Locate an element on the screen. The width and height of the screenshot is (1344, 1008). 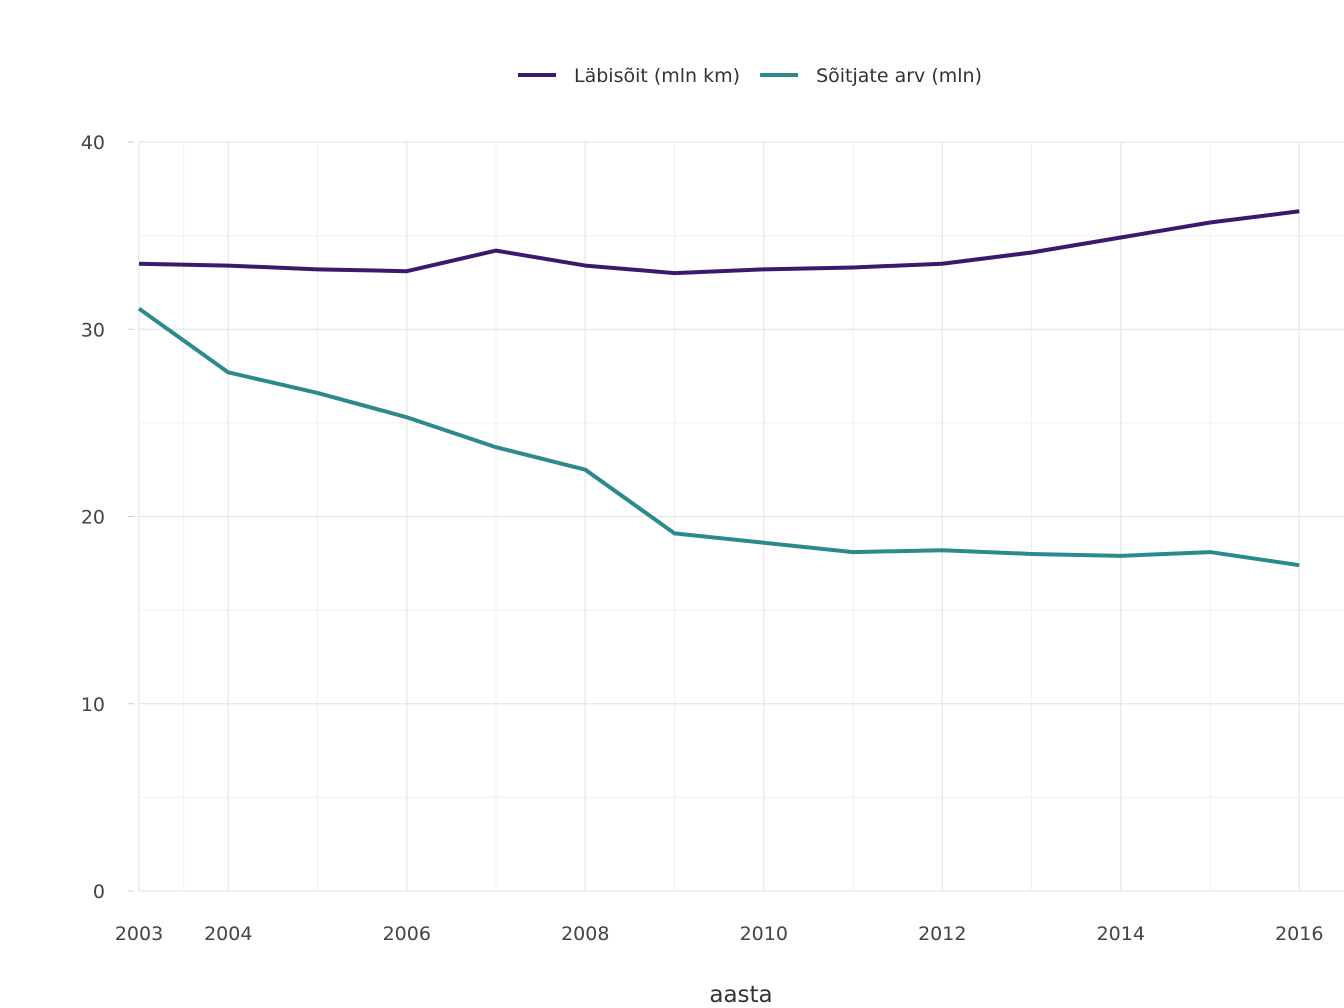
x-axis-ticks: 2003 2004 2006 2008 2010 2012 2014 2016 is located at coordinates (719, 934).